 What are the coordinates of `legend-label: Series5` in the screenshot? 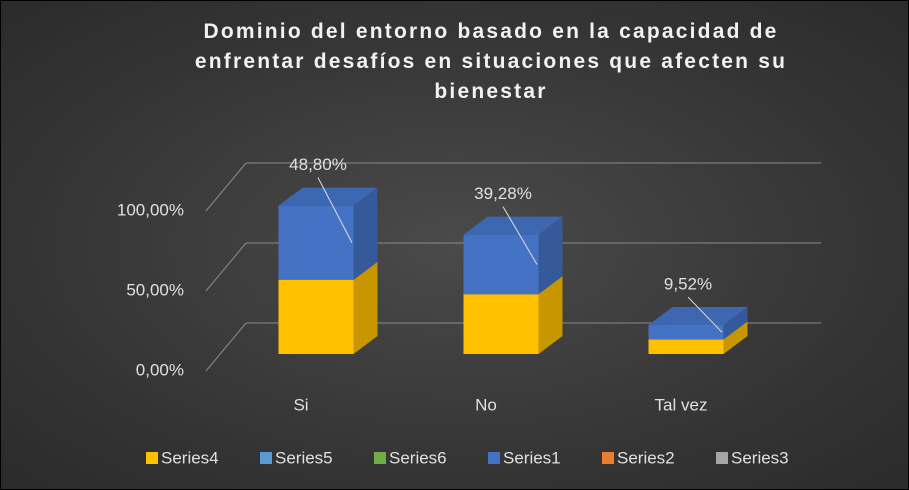 It's located at (304, 457).